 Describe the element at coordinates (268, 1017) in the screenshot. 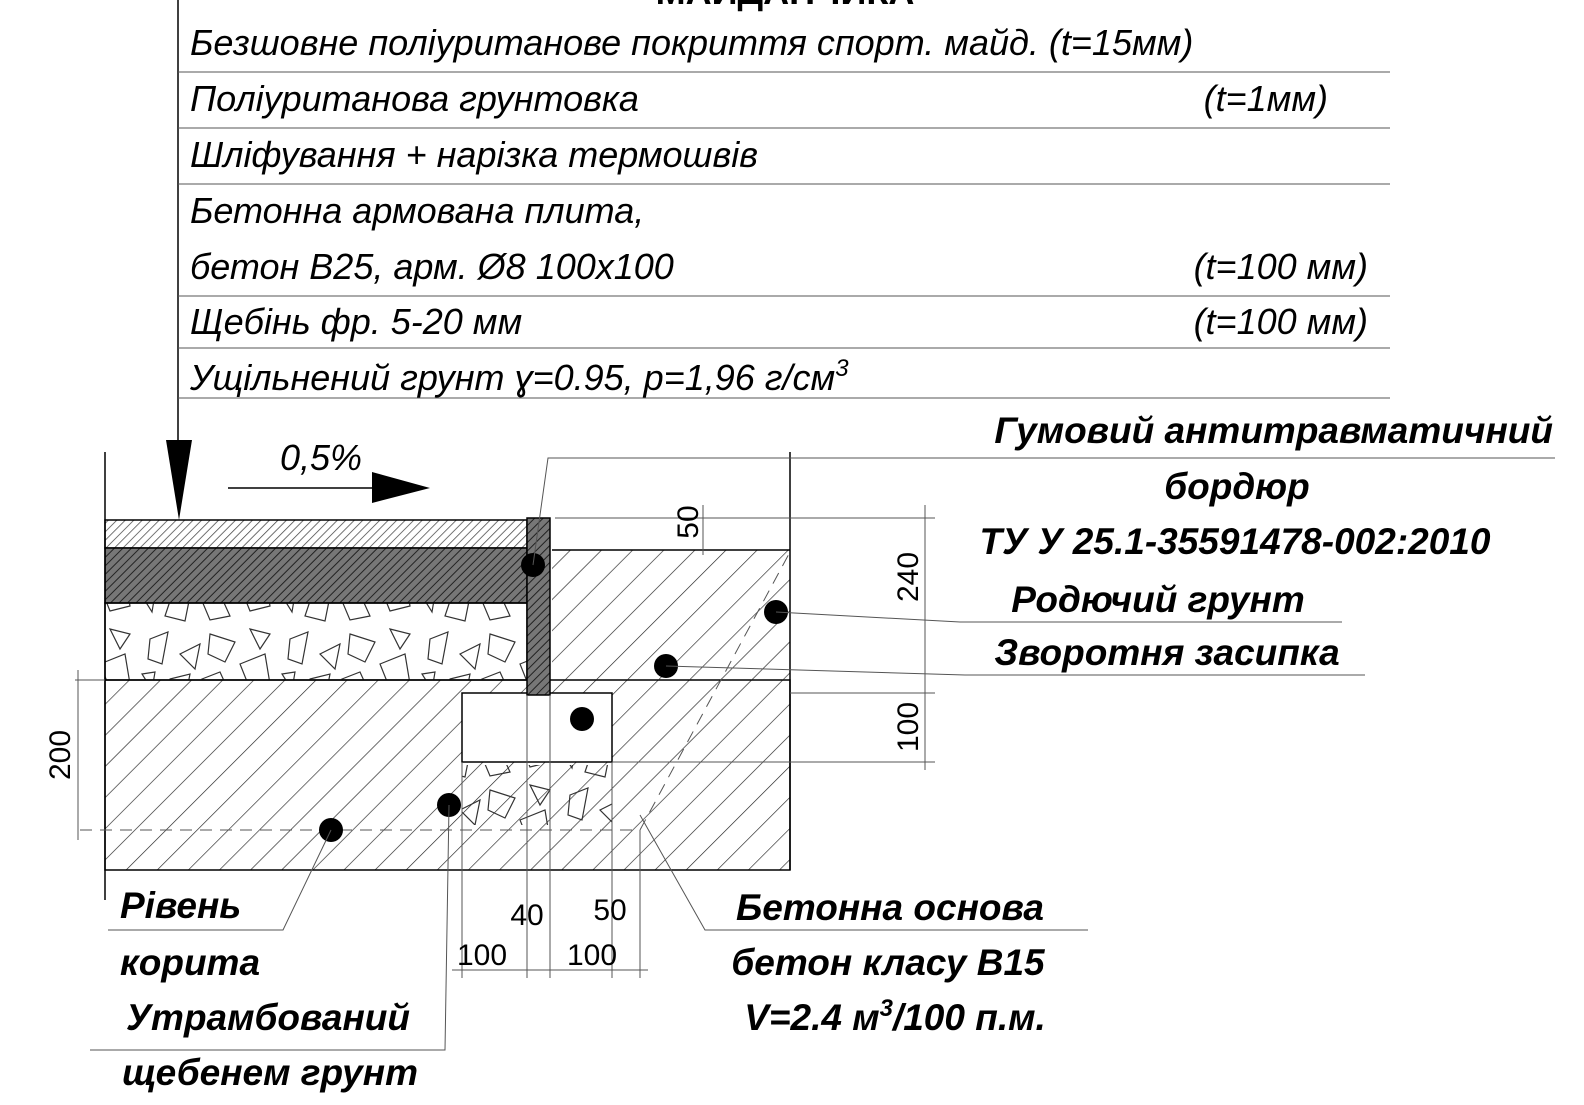

I see `label: Утрамбований` at that location.